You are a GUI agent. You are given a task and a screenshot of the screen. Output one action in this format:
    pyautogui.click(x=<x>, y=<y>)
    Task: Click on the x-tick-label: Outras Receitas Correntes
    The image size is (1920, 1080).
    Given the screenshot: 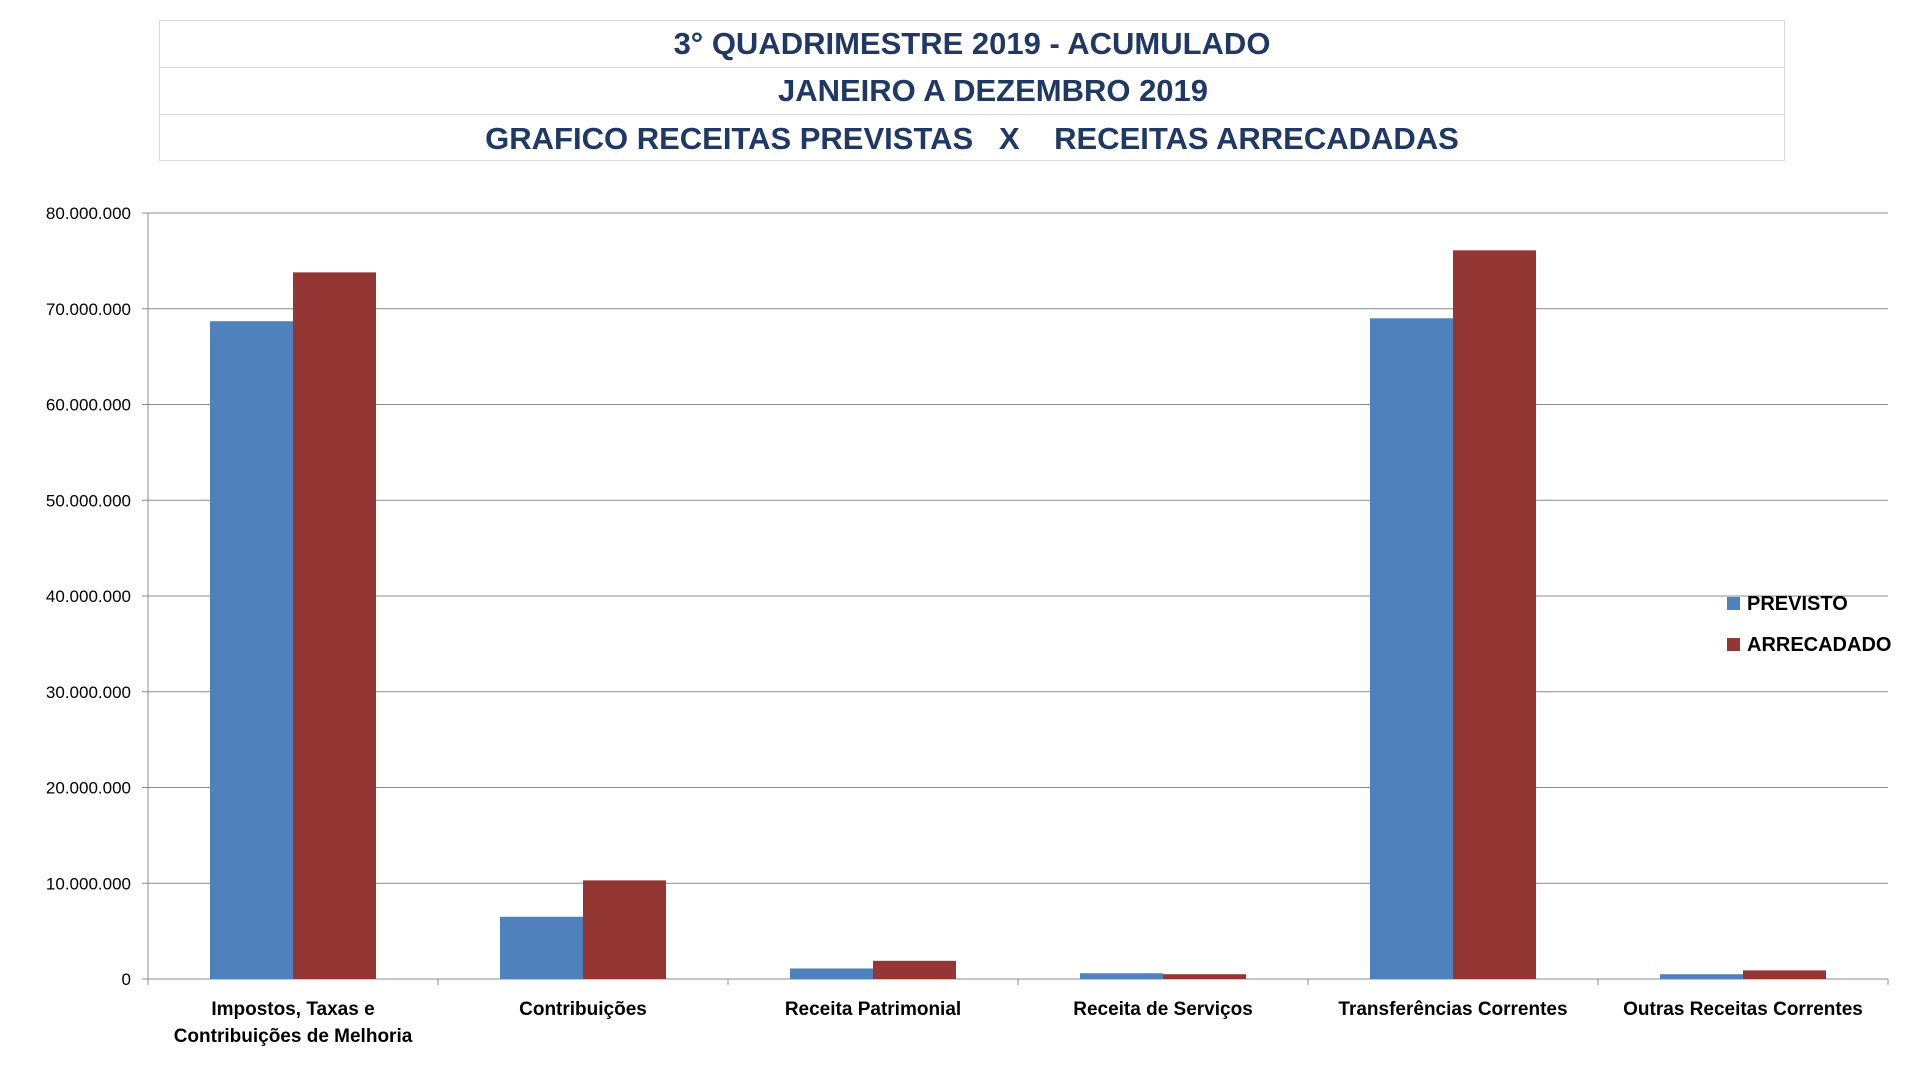 What is the action you would take?
    pyautogui.click(x=1743, y=1009)
    